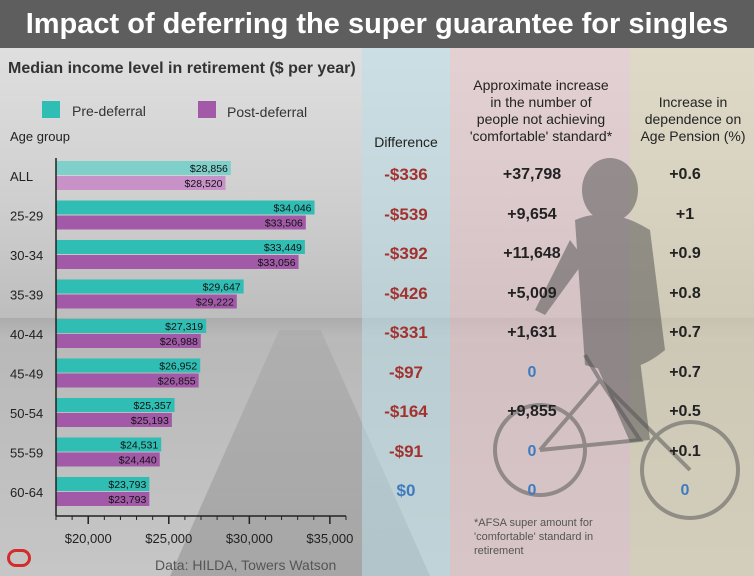  I want to click on bar-value-label: $28,520, so click(204, 184).